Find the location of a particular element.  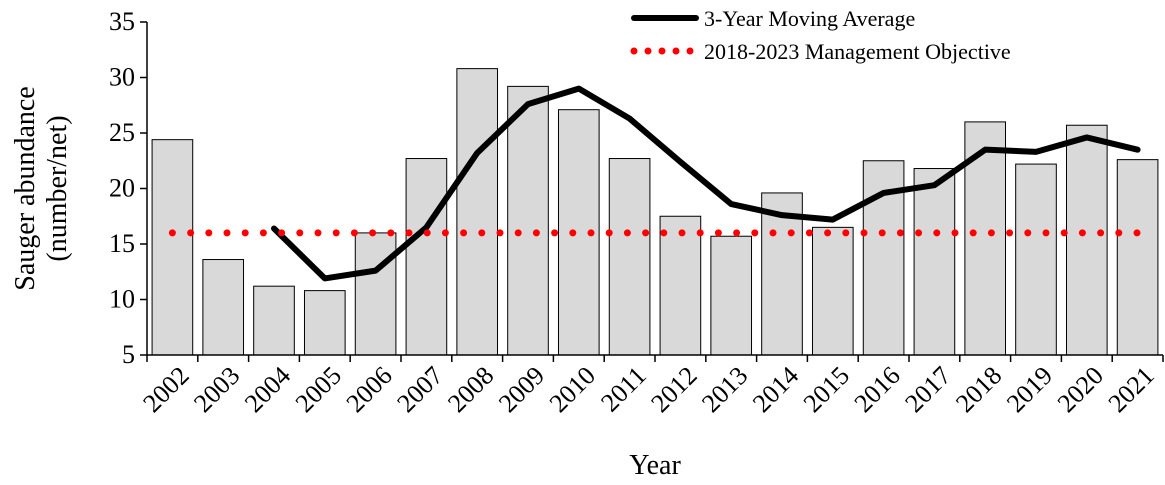

x-tick-label: 2002 is located at coordinates (165, 389).